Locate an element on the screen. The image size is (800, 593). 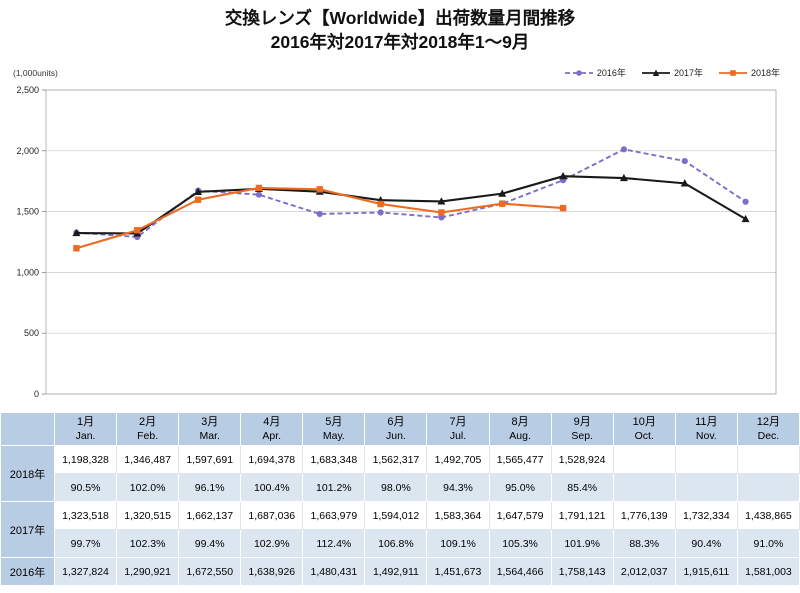
month-en: Jul. is located at coordinates (458, 435).